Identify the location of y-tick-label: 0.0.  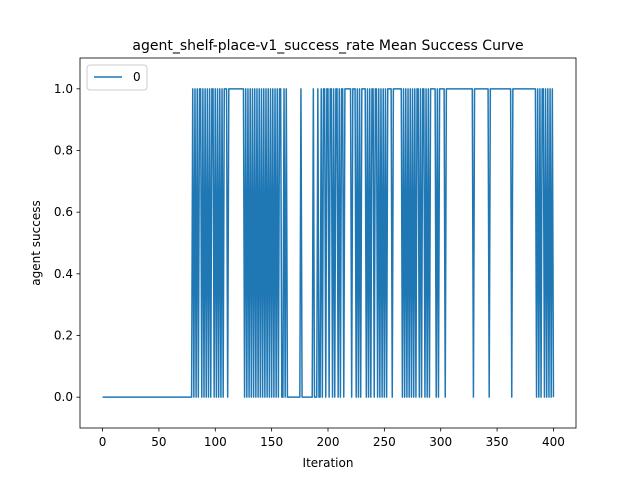
(63, 397).